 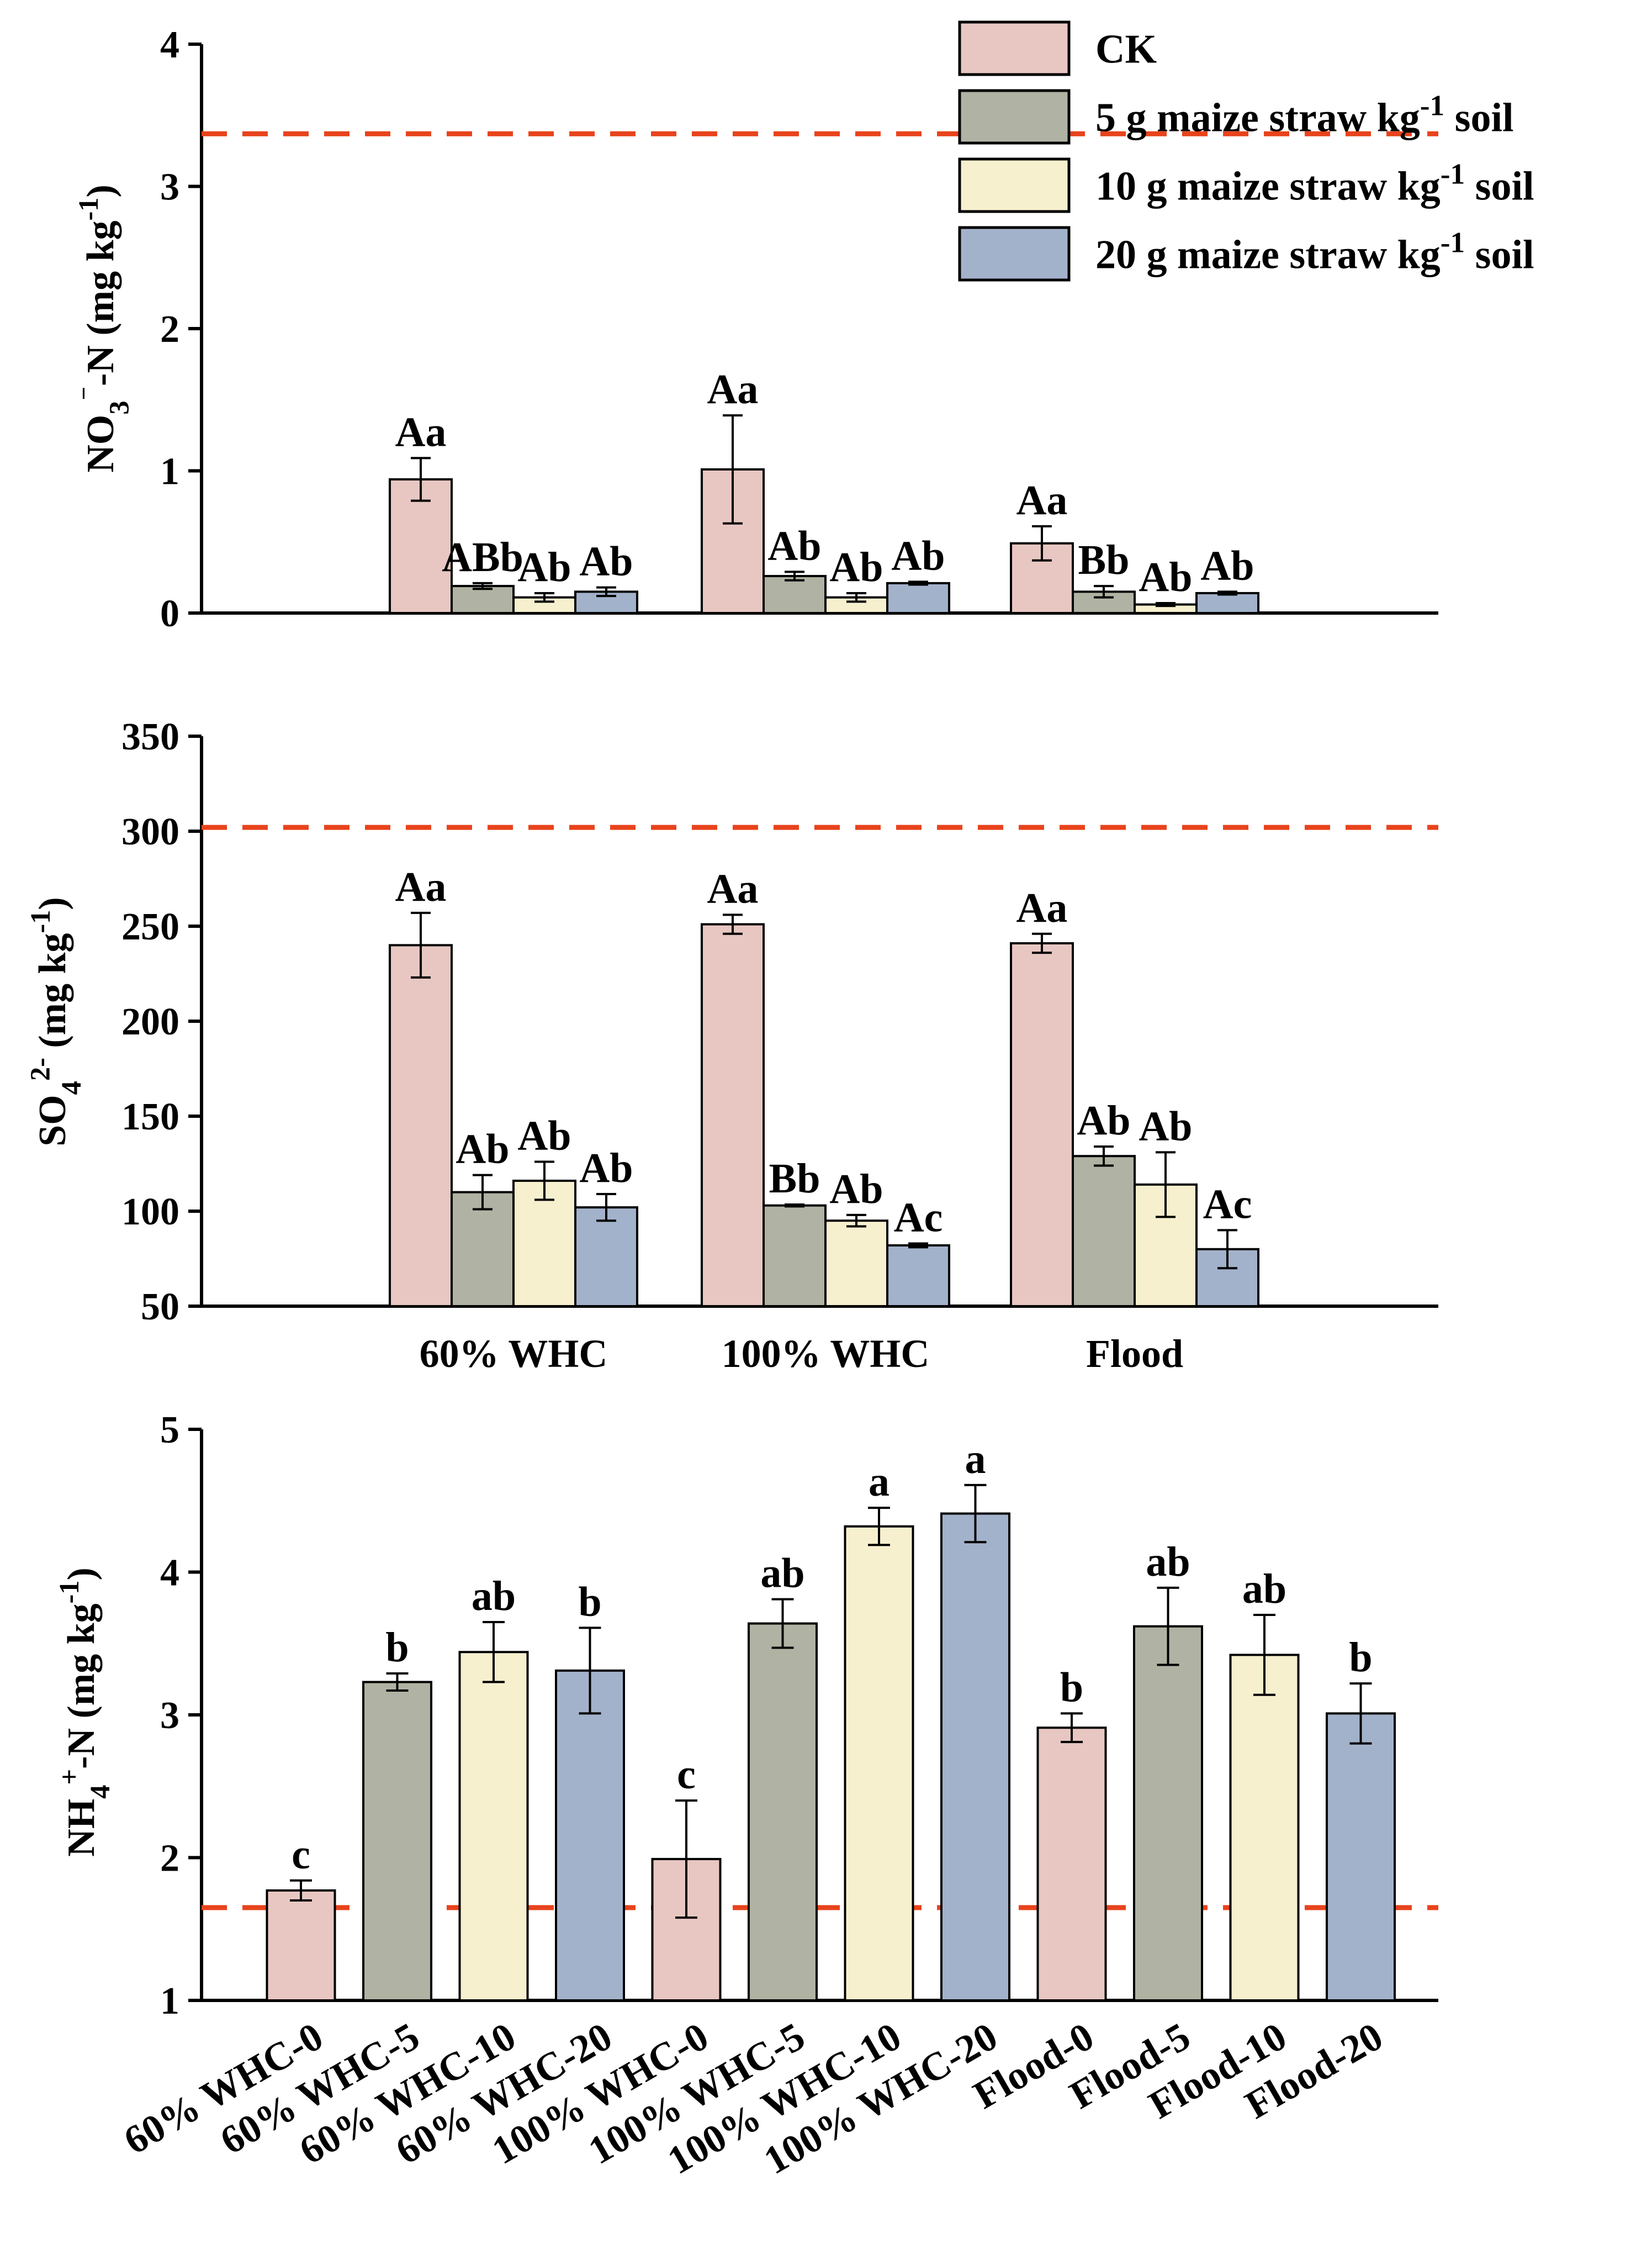 What do you see at coordinates (104, 328) in the screenshot?
I see `y-axis-title: NO3⁻-N (mg kg-1)` at bounding box center [104, 328].